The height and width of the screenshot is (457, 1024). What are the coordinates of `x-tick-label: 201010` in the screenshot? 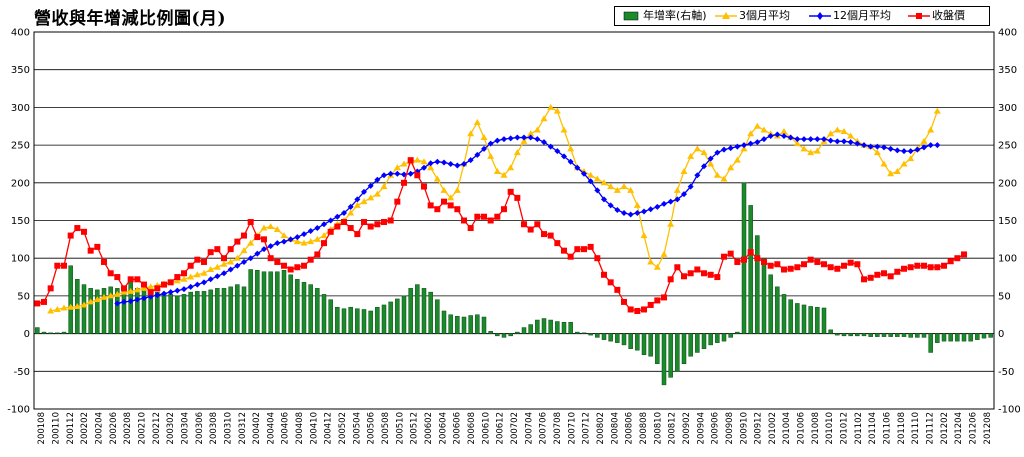 It's located at (830, 428).